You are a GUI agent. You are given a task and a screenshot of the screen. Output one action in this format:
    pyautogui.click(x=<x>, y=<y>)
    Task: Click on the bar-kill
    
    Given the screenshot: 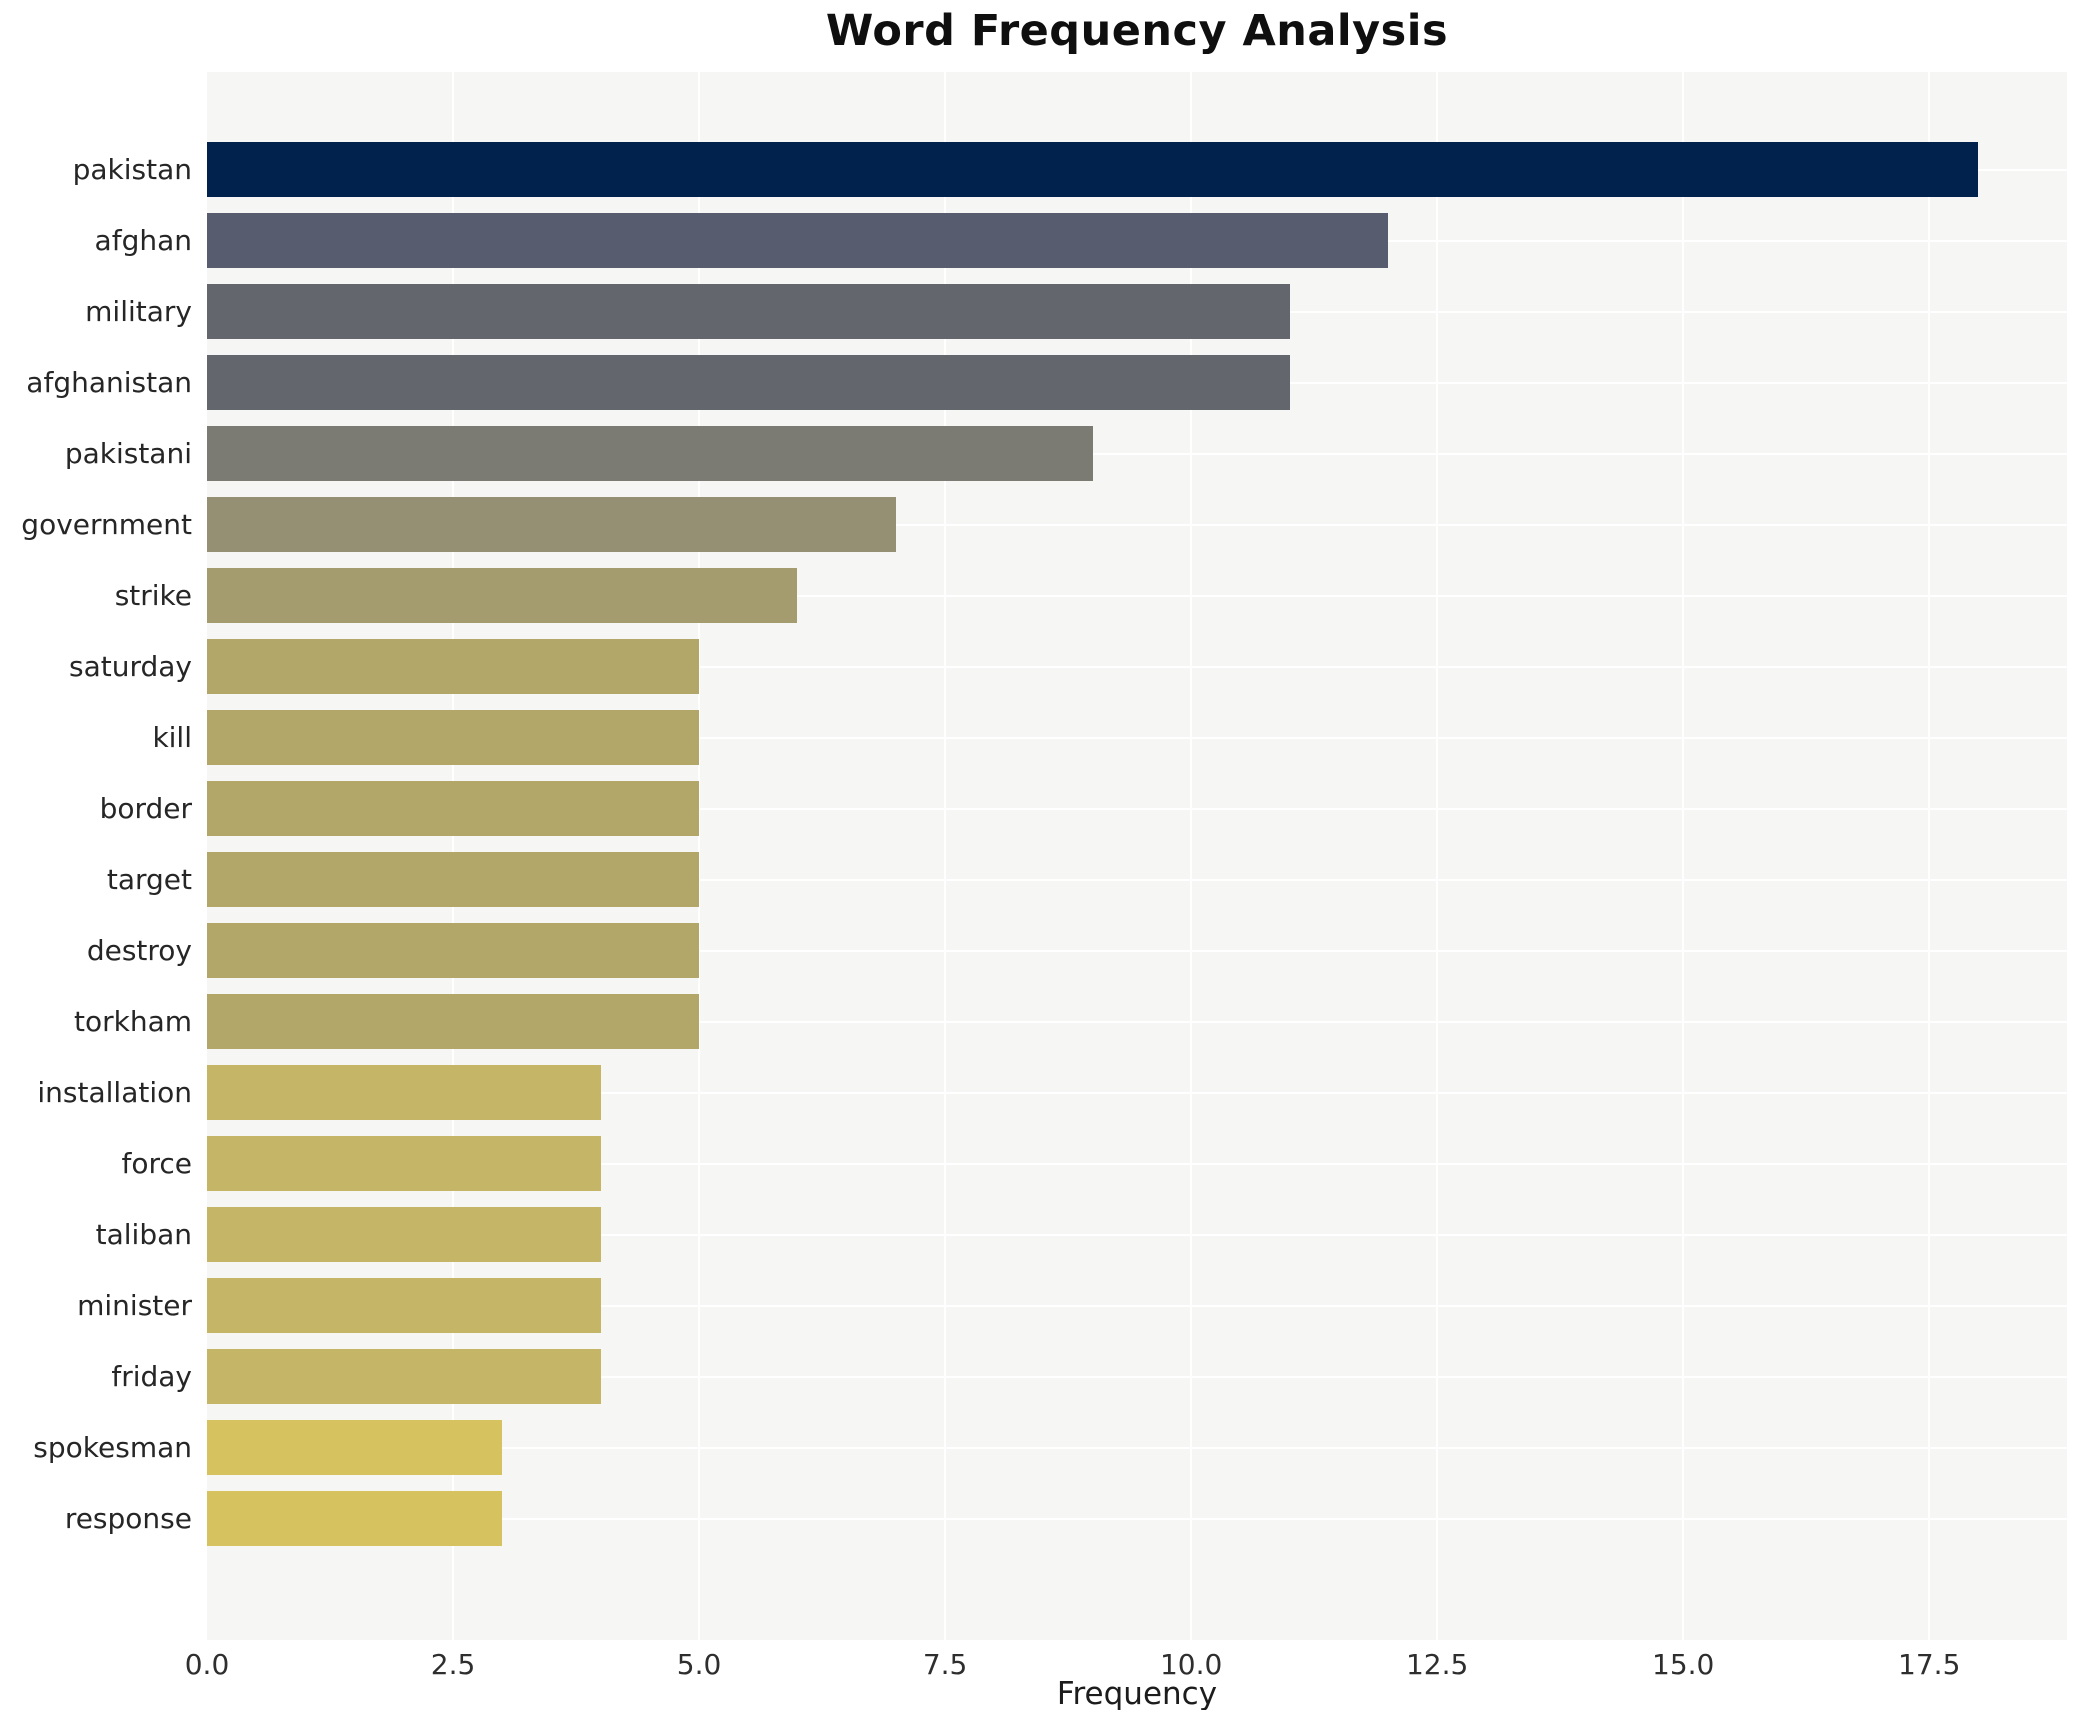 What is the action you would take?
    pyautogui.click(x=453, y=737)
    